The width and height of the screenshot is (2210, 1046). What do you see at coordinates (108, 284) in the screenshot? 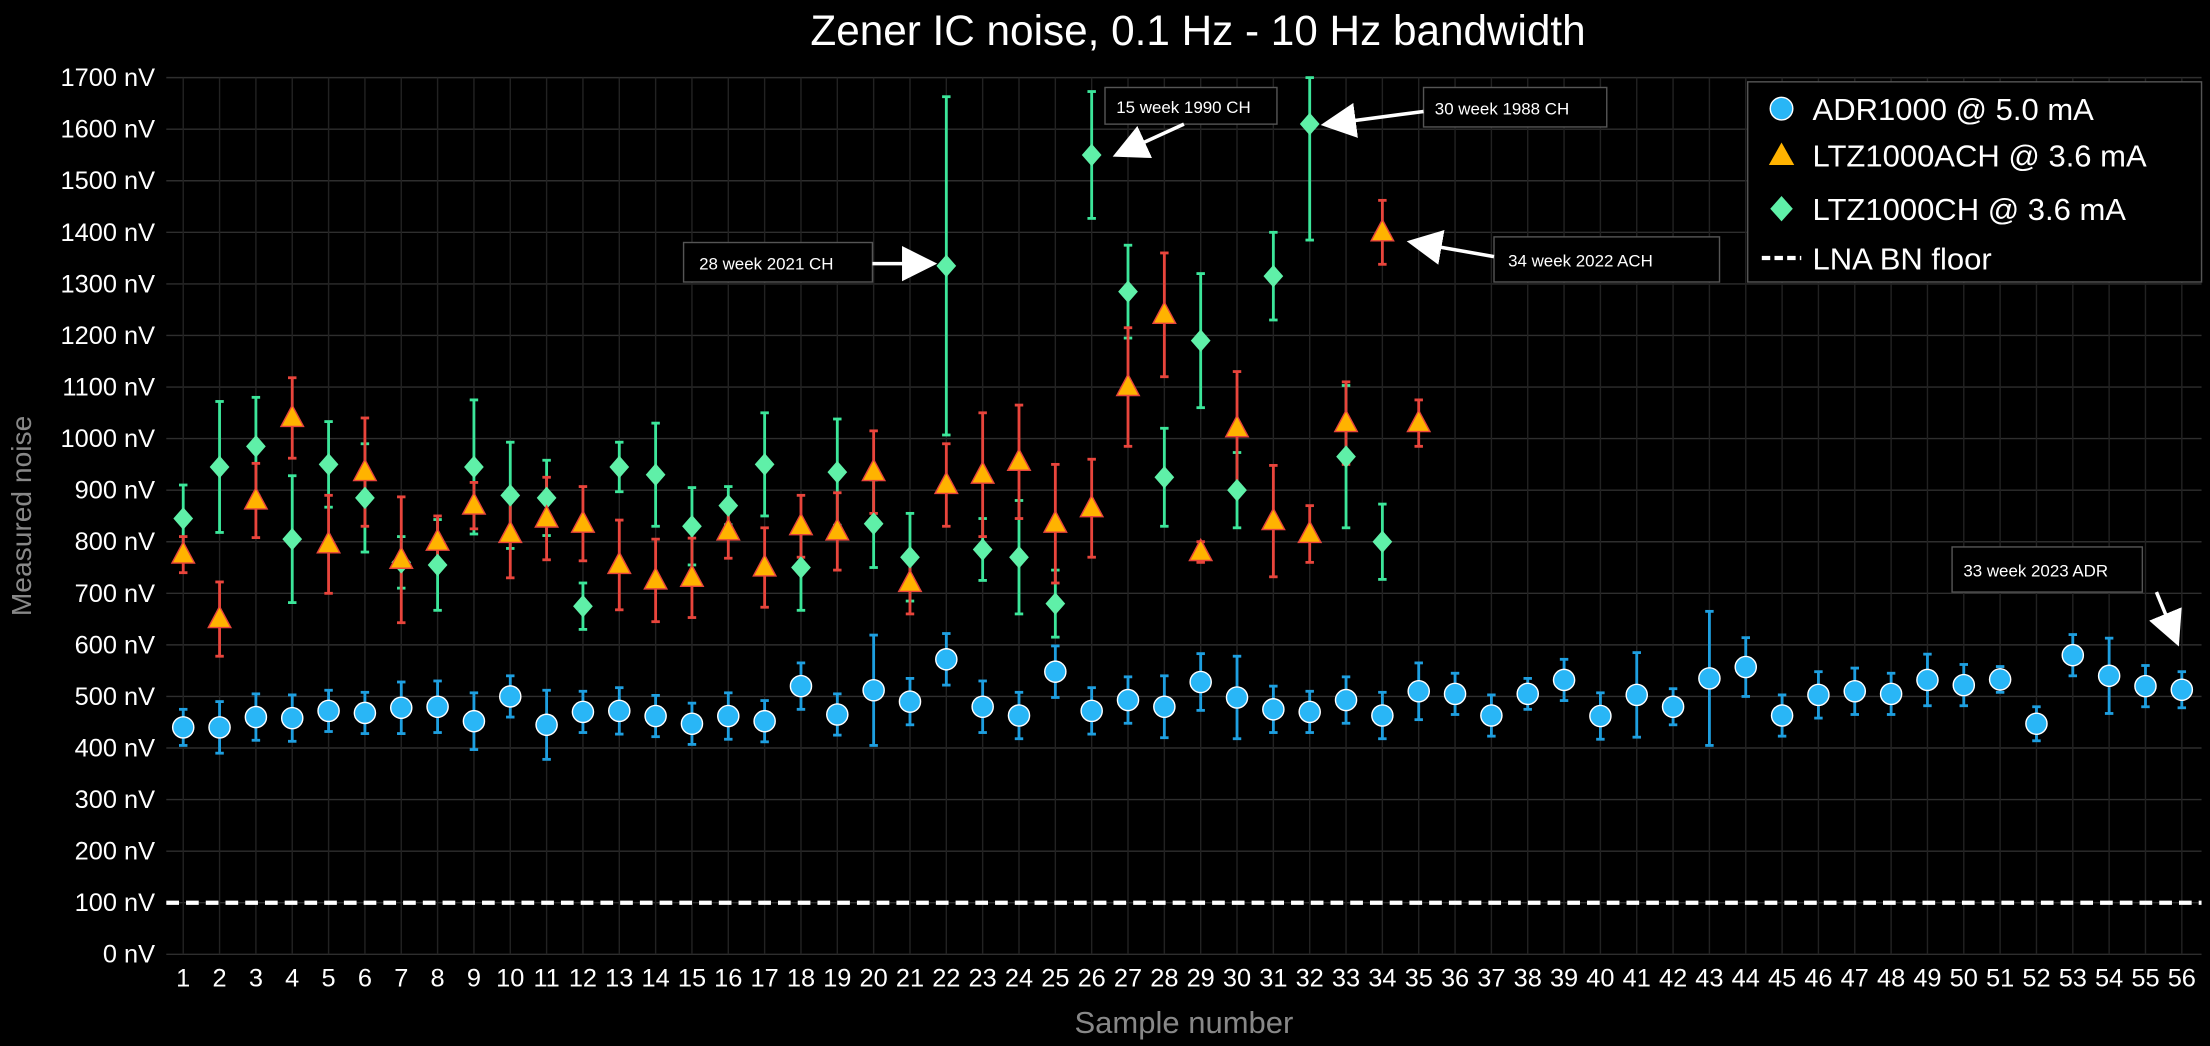
I see `y-tick-label: 1300 nV` at bounding box center [108, 284].